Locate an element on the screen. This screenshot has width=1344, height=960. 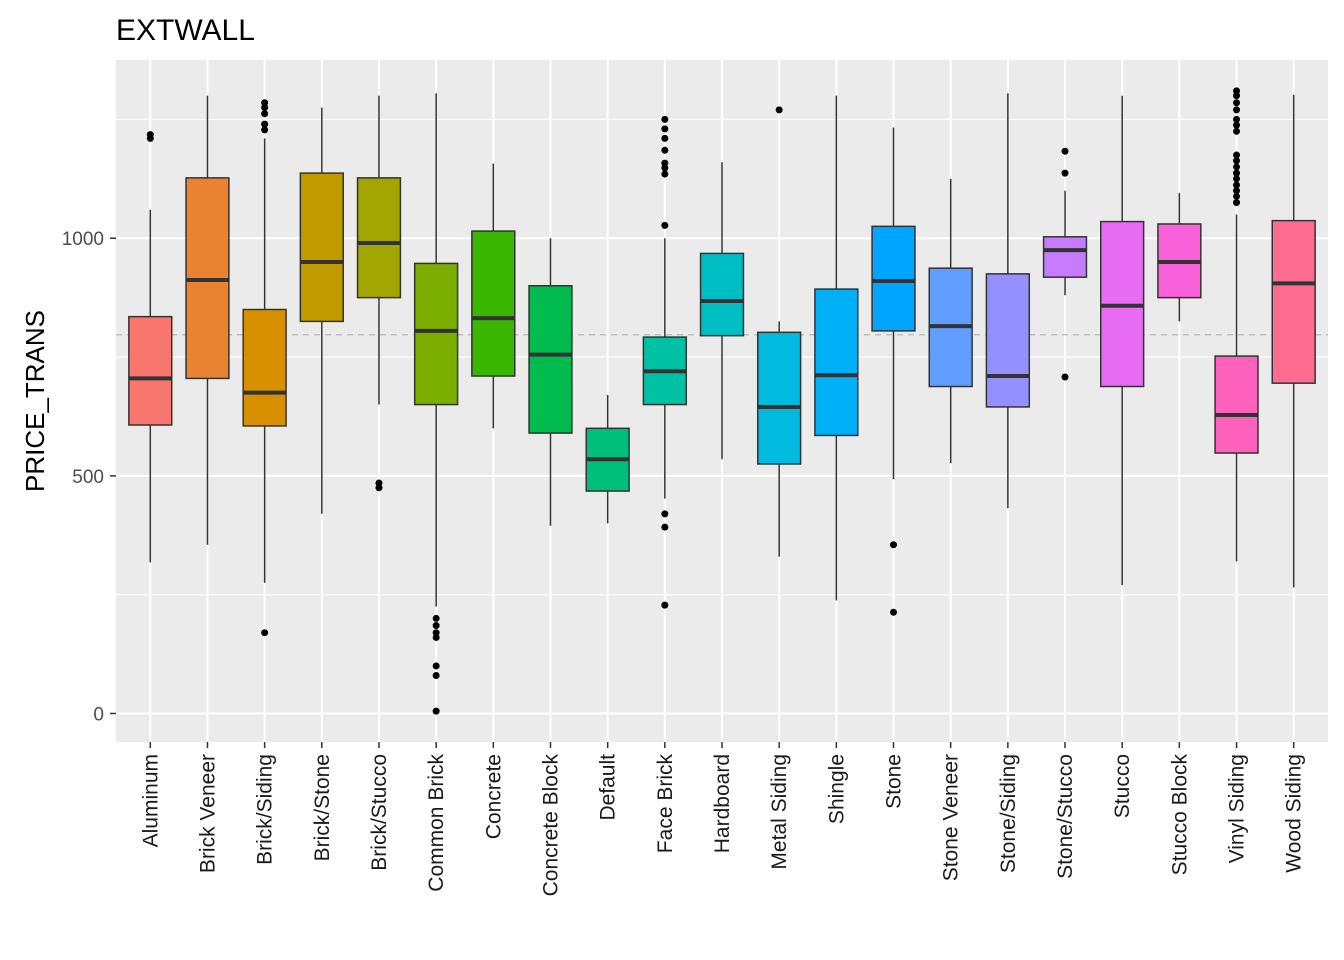
y-axis-label: PRICE_TRANS is located at coordinates (35, 401).